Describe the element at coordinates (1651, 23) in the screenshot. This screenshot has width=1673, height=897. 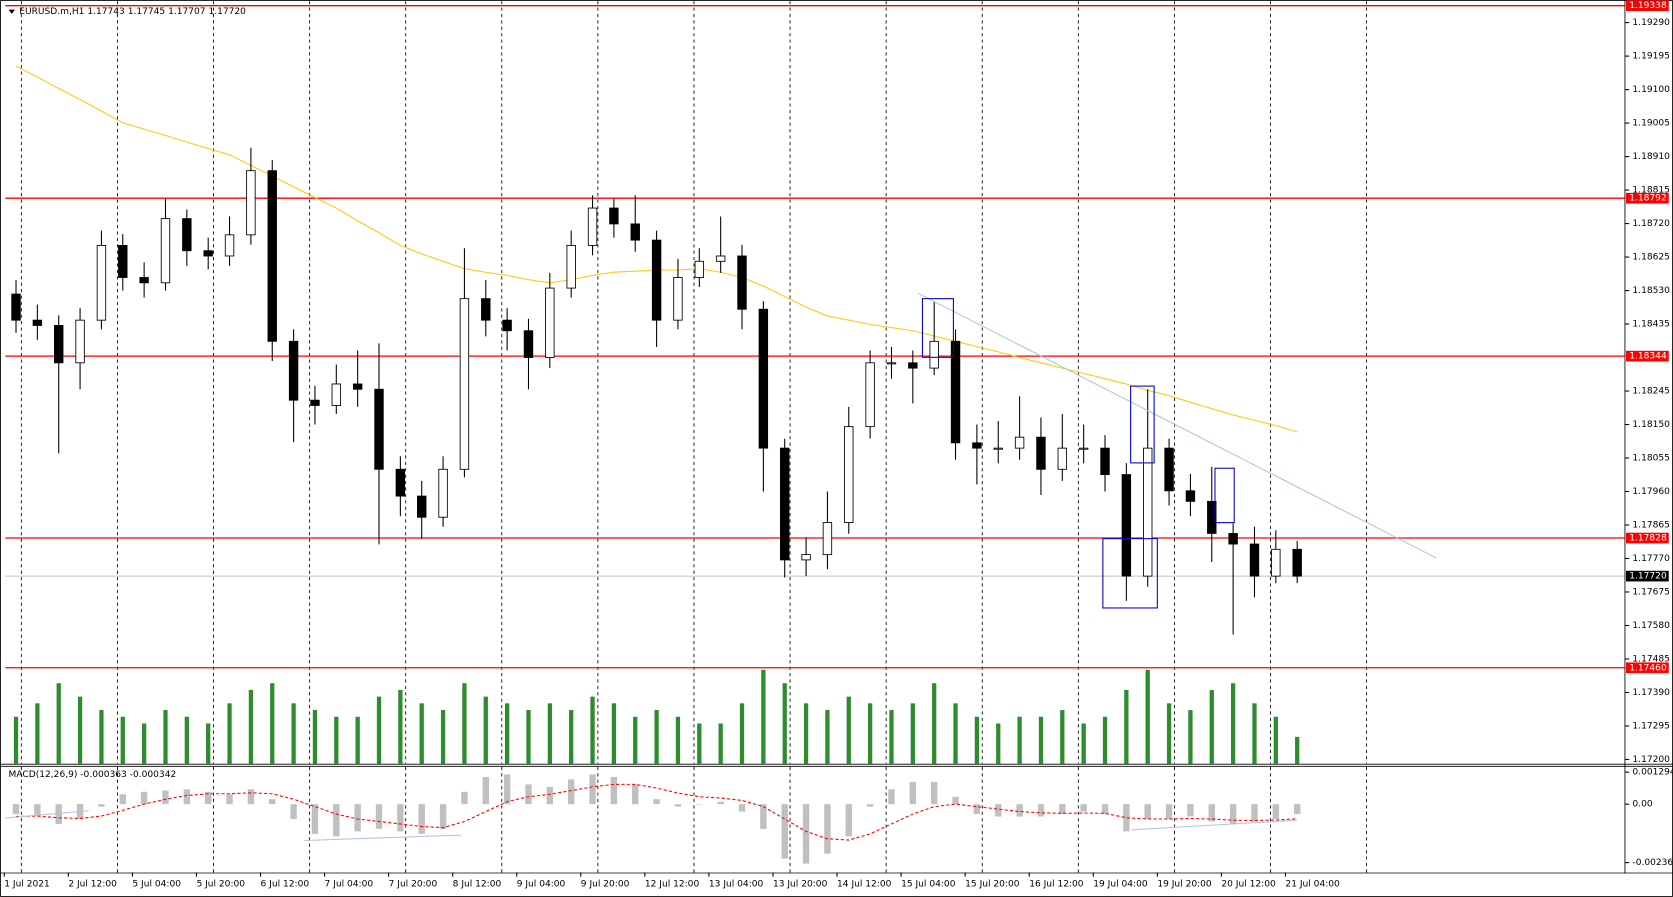
I see `y-tick-label: 1.19290` at that location.